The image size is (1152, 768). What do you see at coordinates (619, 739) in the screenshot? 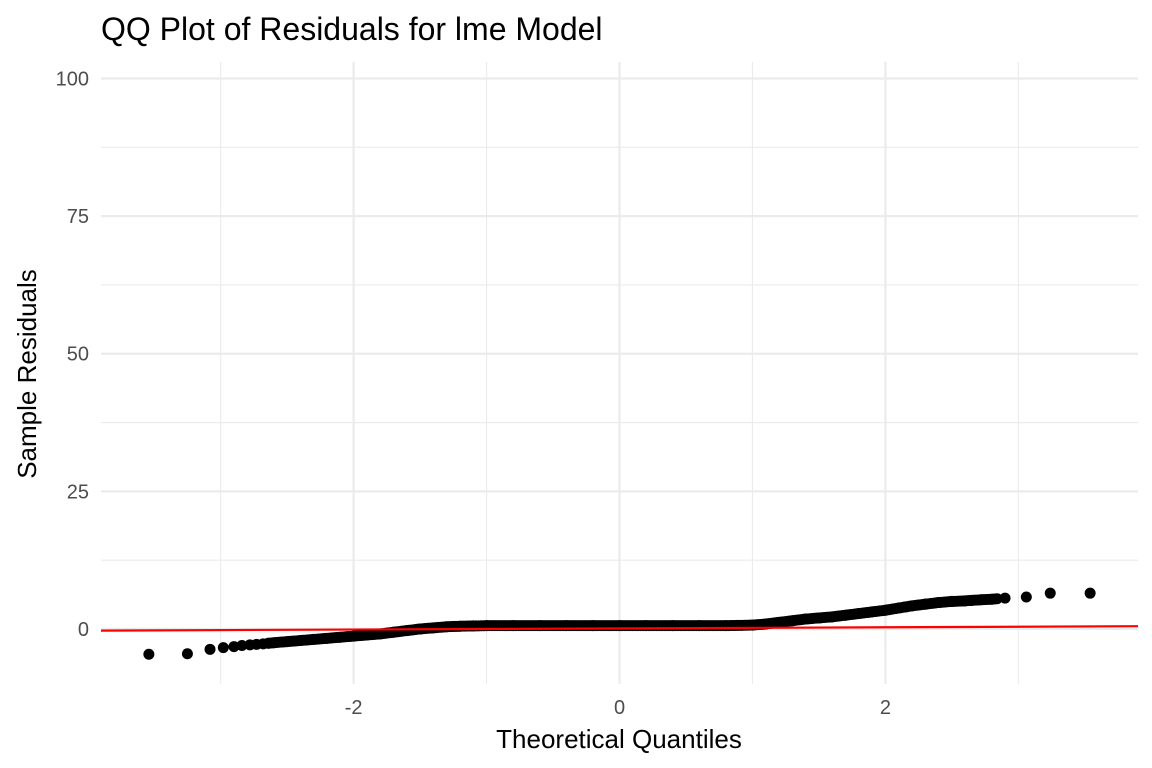
I see `x-axis-title: Theoretical Quantiles` at bounding box center [619, 739].